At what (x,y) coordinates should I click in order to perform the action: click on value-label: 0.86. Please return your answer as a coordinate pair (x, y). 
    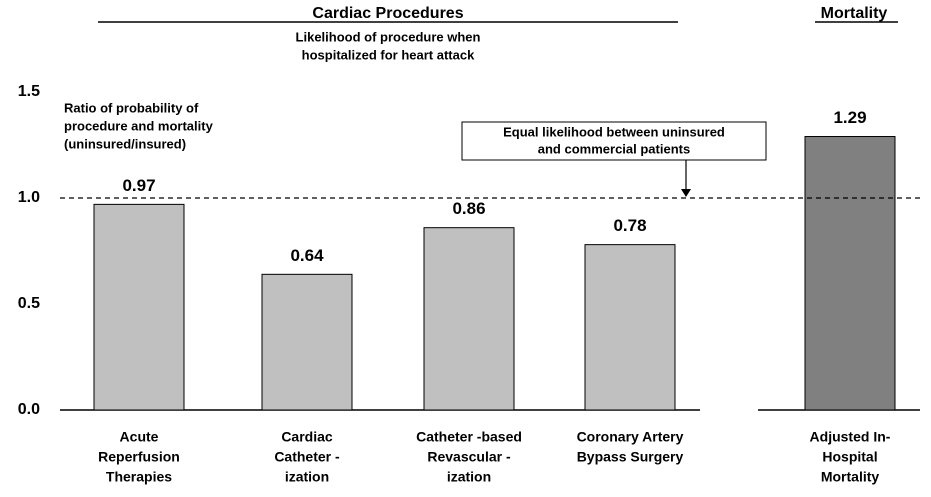
    Looking at the image, I should click on (468, 208).